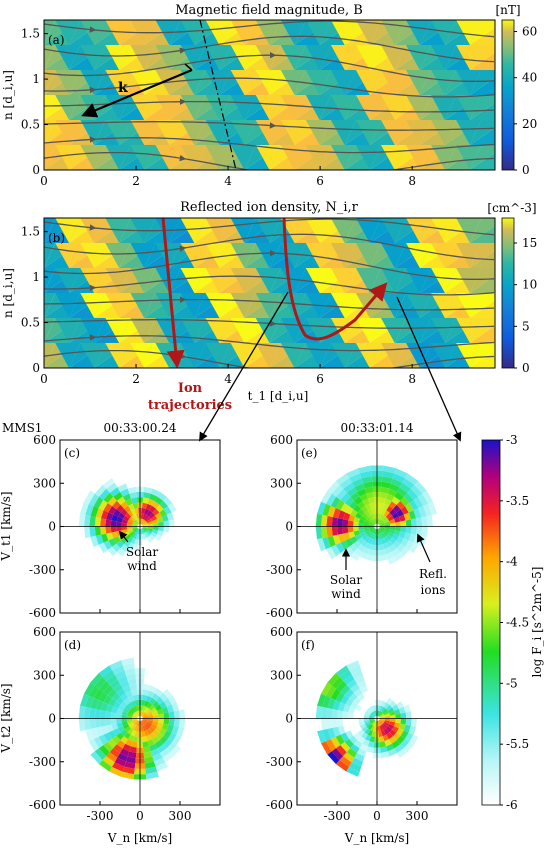 Image resolution: width=550 pixels, height=852 pixels. I want to click on y-tick-label: 0, so click(289, 719).